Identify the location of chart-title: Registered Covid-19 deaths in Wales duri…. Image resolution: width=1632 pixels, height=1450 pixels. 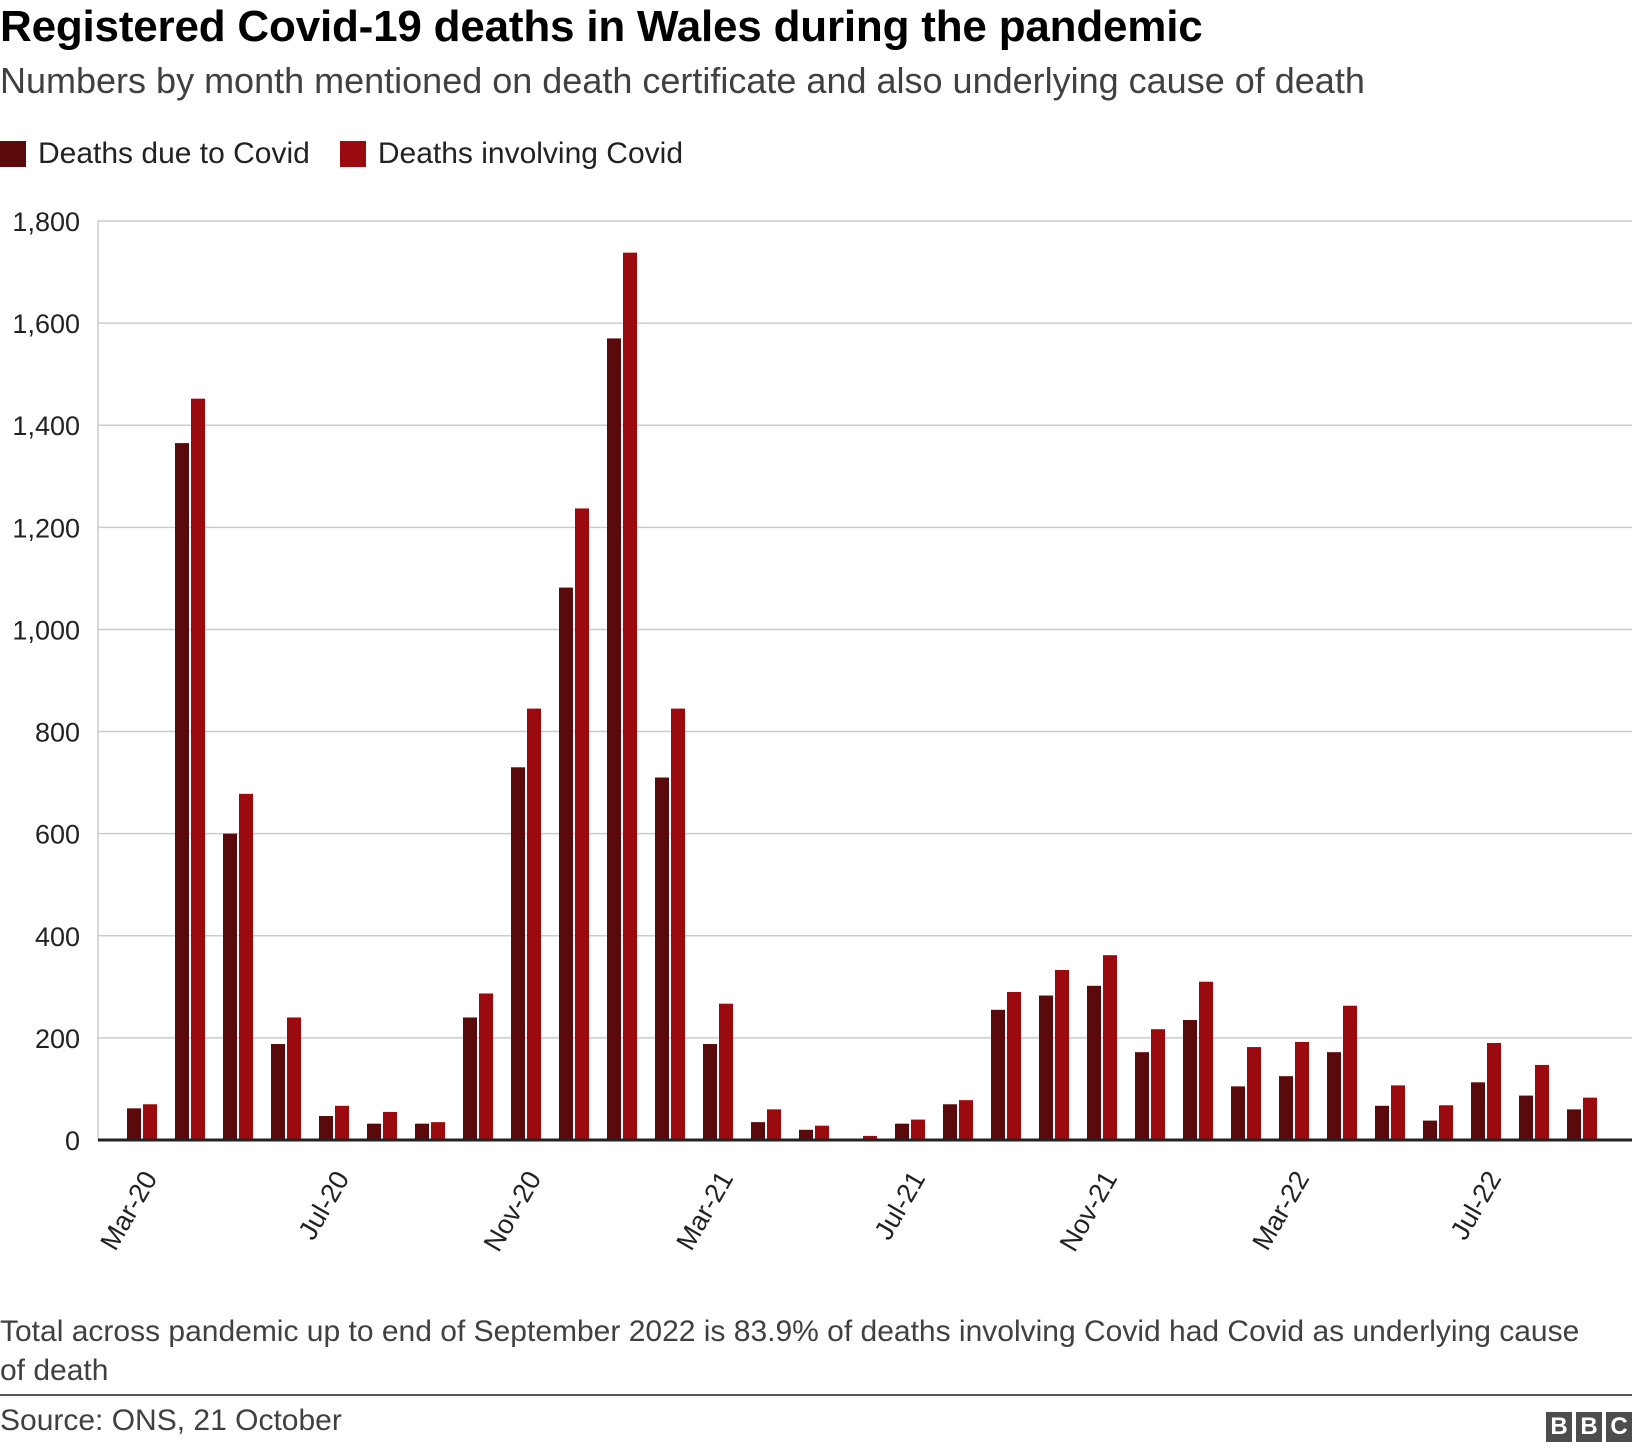
(601, 26).